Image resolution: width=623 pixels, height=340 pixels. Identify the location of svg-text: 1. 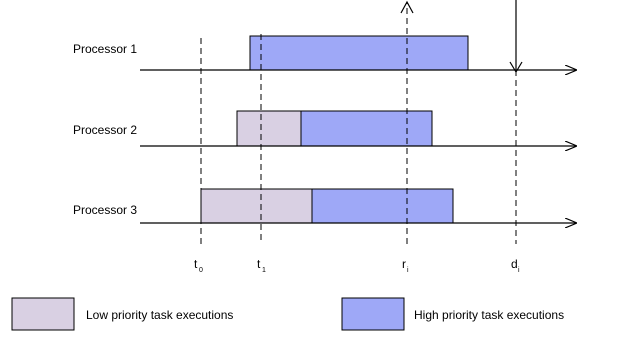
(264, 270).